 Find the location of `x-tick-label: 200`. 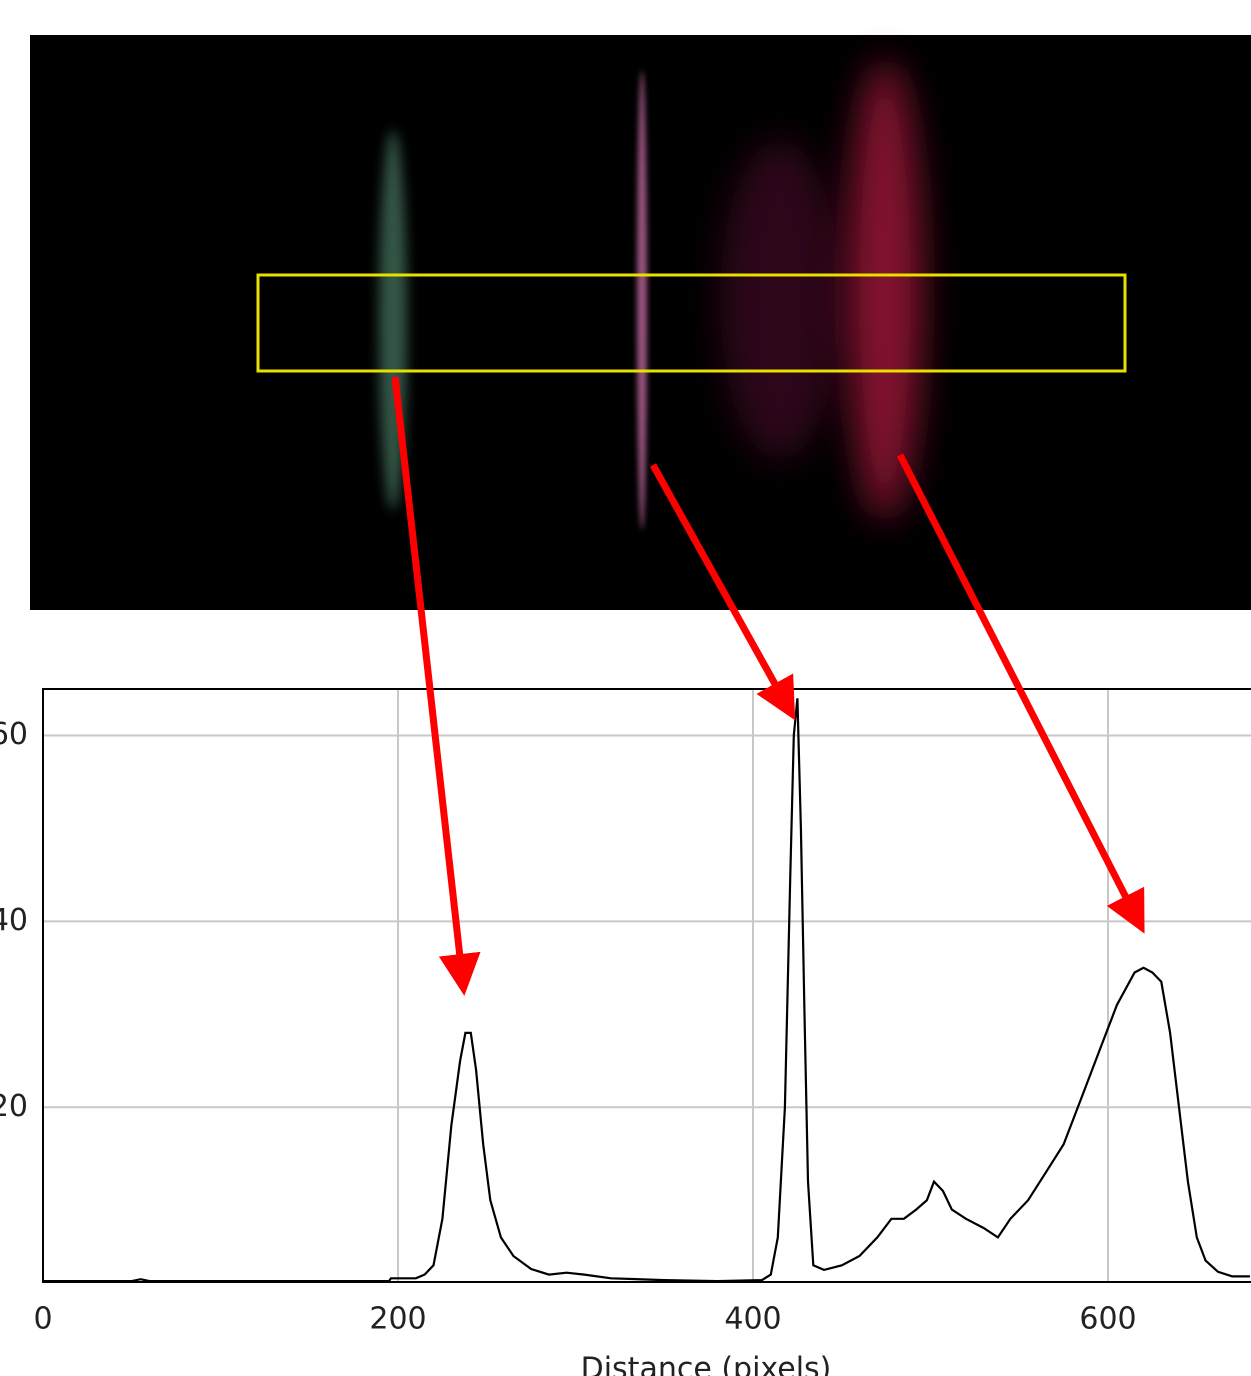

x-tick-label: 200 is located at coordinates (397, 1319).